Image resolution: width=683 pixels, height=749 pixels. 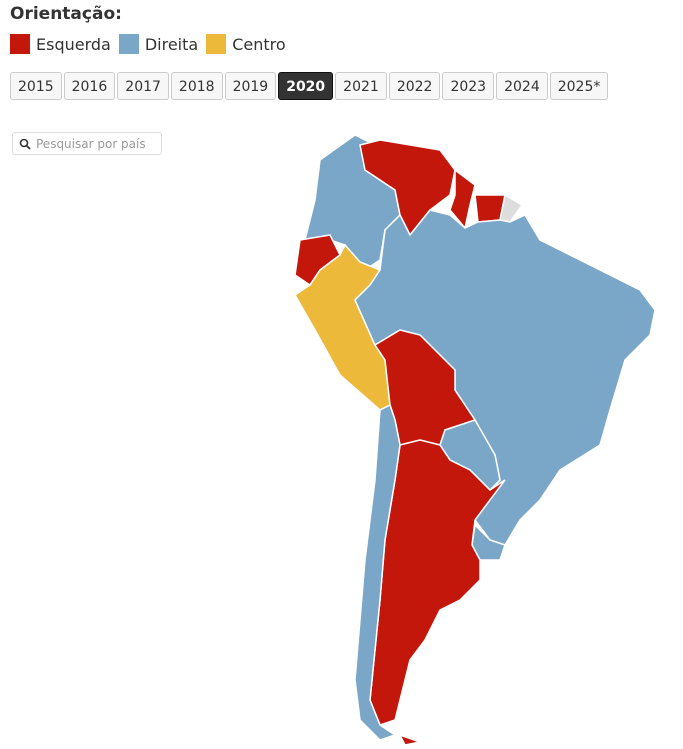 What do you see at coordinates (171, 44) in the screenshot?
I see `legend-label: Direita` at bounding box center [171, 44].